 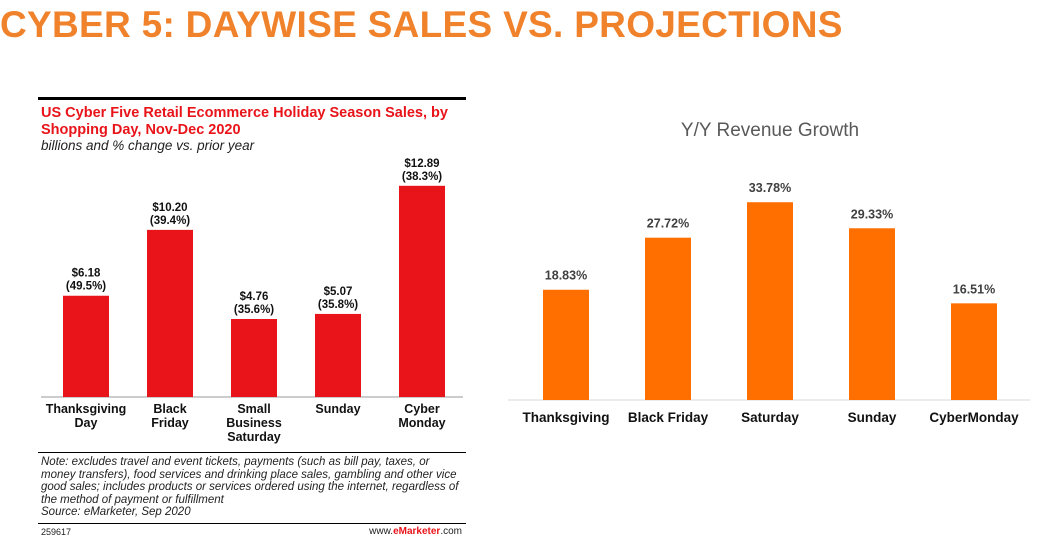 What do you see at coordinates (148, 145) in the screenshot?
I see `left-chart-subtitle: billions and % change vs. prior year` at bounding box center [148, 145].